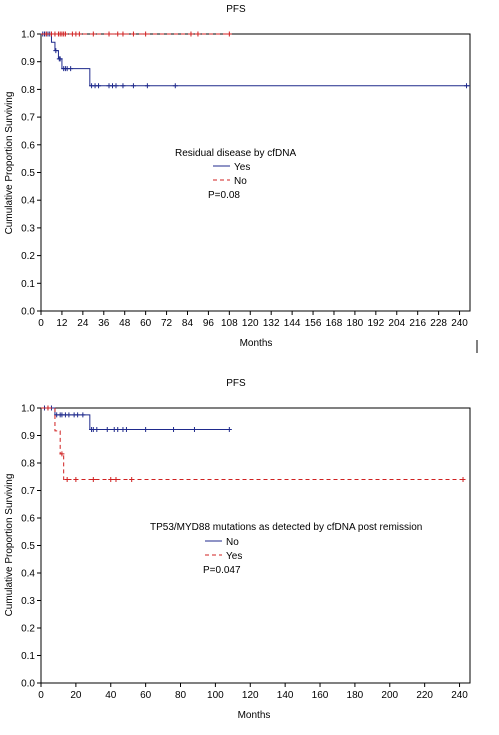 The image size is (499, 735). What do you see at coordinates (28, 546) in the screenshot?
I see `chart-2-y-tick-label: 0.5` at bounding box center [28, 546].